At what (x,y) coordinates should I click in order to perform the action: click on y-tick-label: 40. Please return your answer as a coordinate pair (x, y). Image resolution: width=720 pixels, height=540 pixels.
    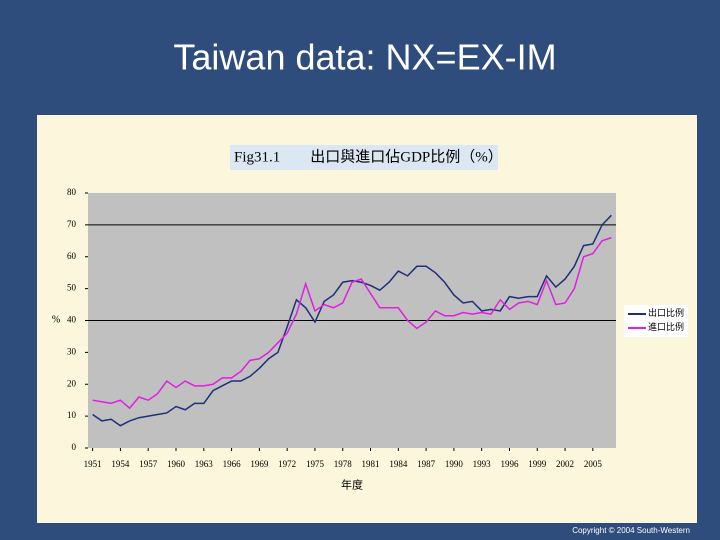
    Looking at the image, I should click on (72, 320).